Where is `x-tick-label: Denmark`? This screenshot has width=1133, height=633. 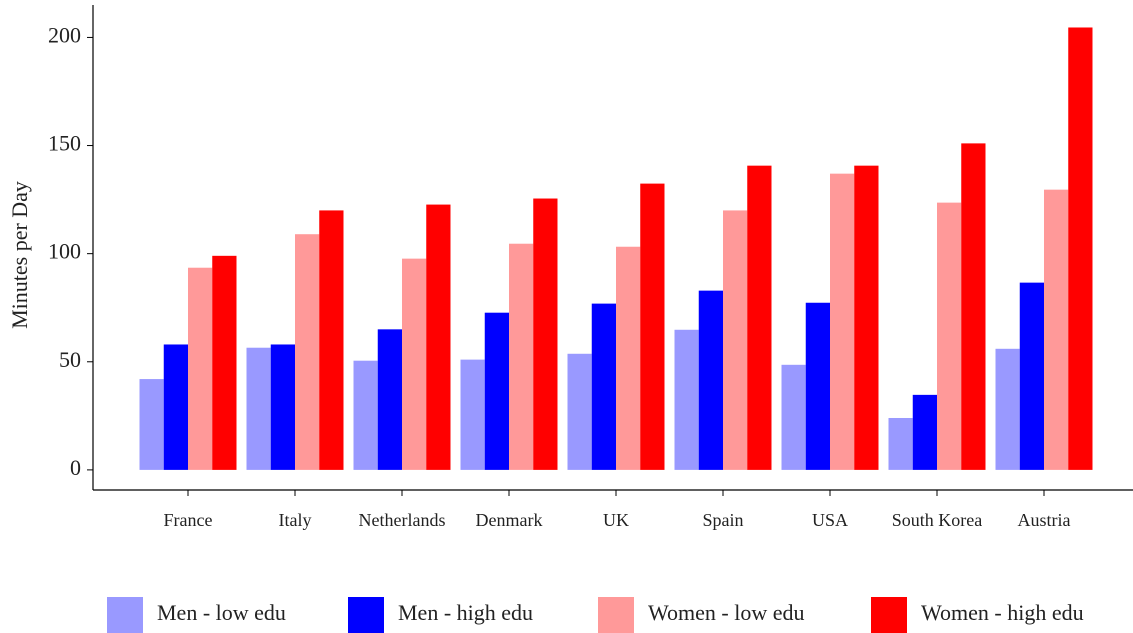 x-tick-label: Denmark is located at coordinates (509, 520).